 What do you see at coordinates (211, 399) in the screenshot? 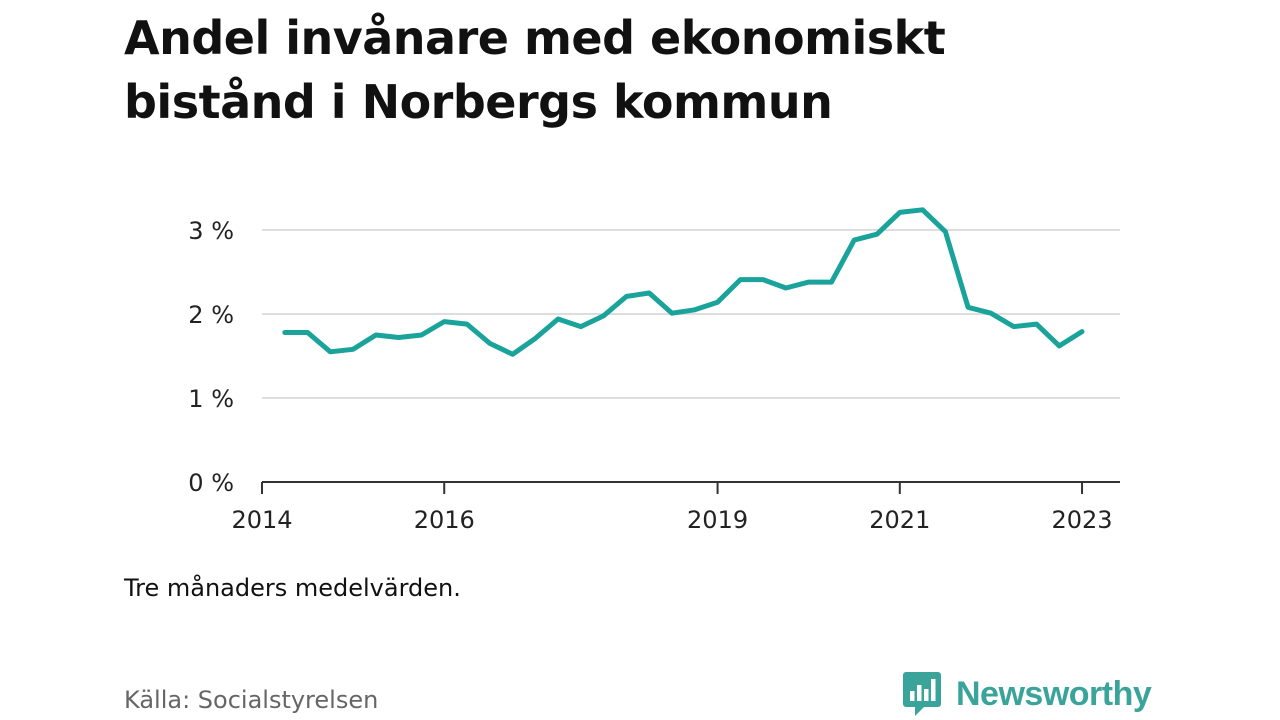
I see `y-tick-label: 1 %` at bounding box center [211, 399].